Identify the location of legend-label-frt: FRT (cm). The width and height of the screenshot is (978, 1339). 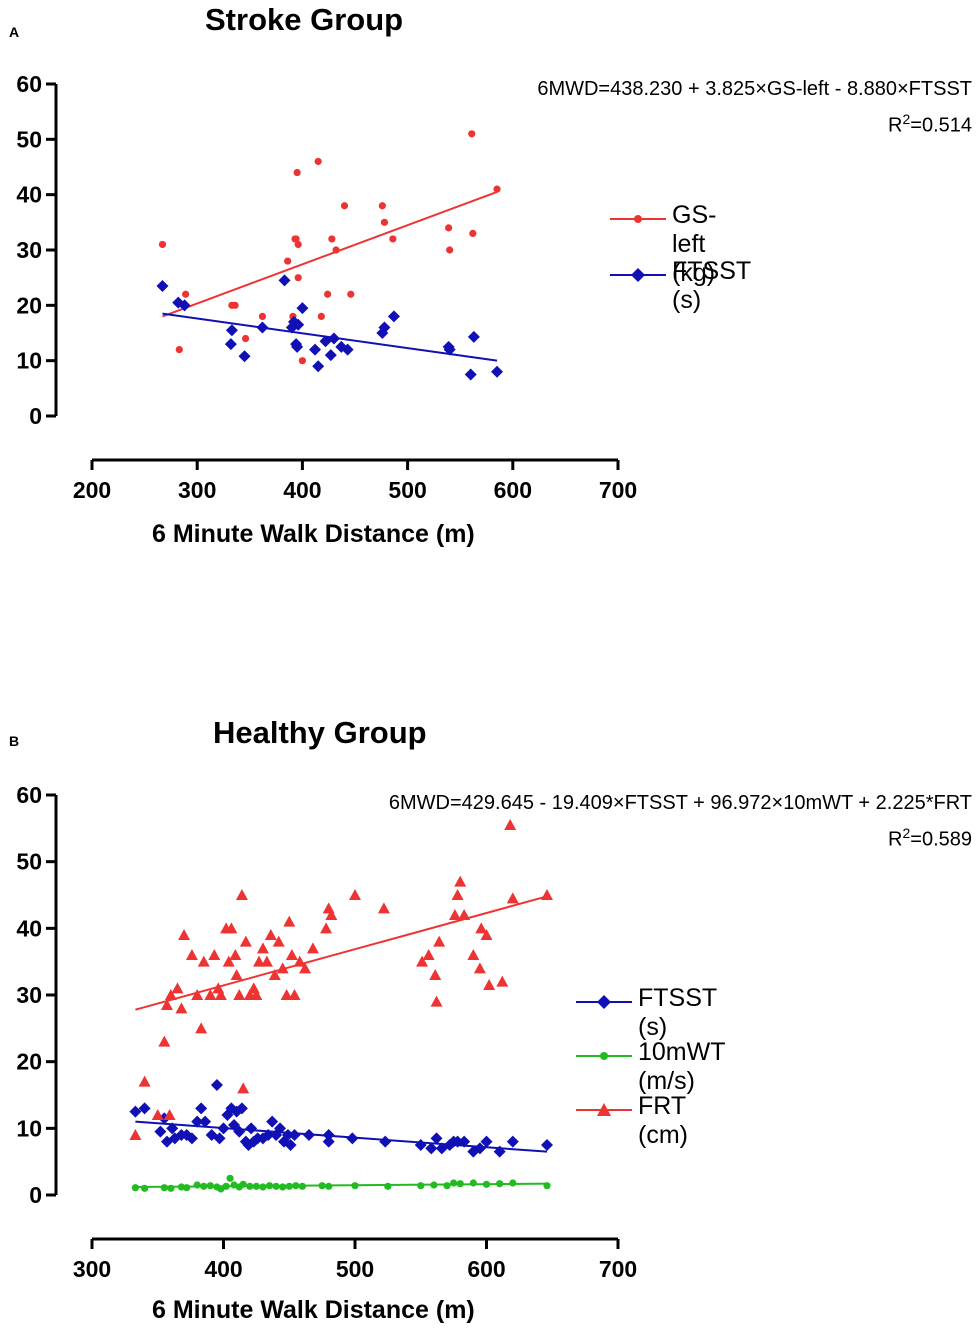
(663, 1120).